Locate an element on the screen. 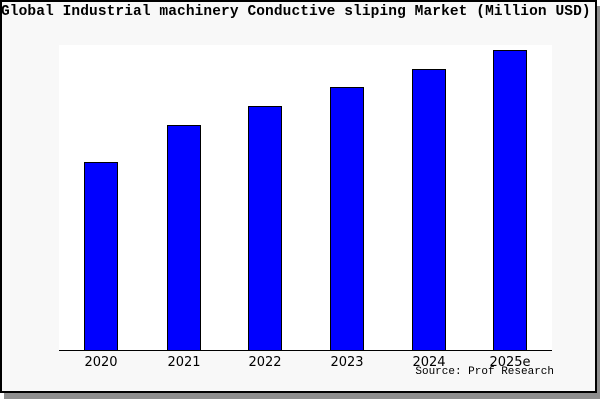 This screenshot has width=600, height=400. x-axis-line is located at coordinates (305, 350).